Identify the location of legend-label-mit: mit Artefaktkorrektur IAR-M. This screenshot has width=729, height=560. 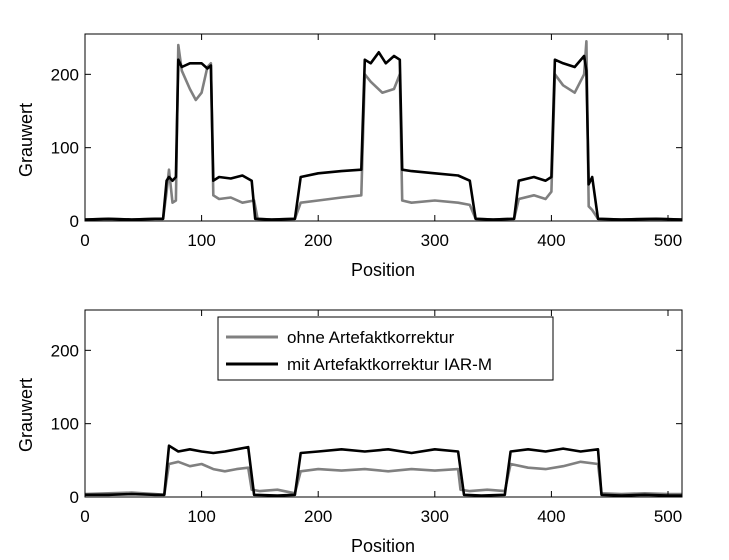
(389, 364).